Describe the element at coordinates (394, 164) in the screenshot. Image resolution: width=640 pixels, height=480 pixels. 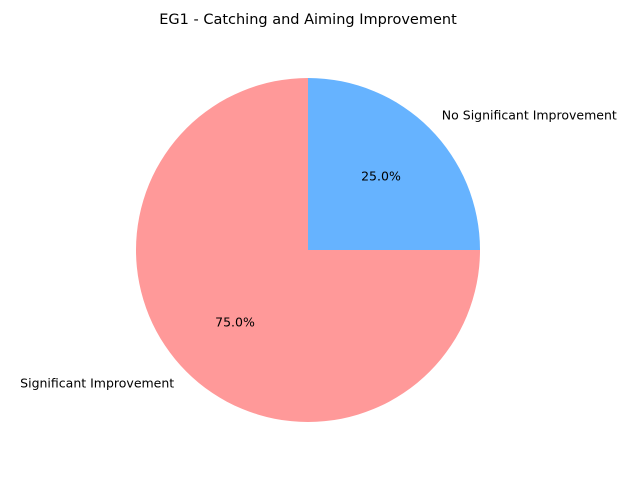
I see `pie-slice` at that location.